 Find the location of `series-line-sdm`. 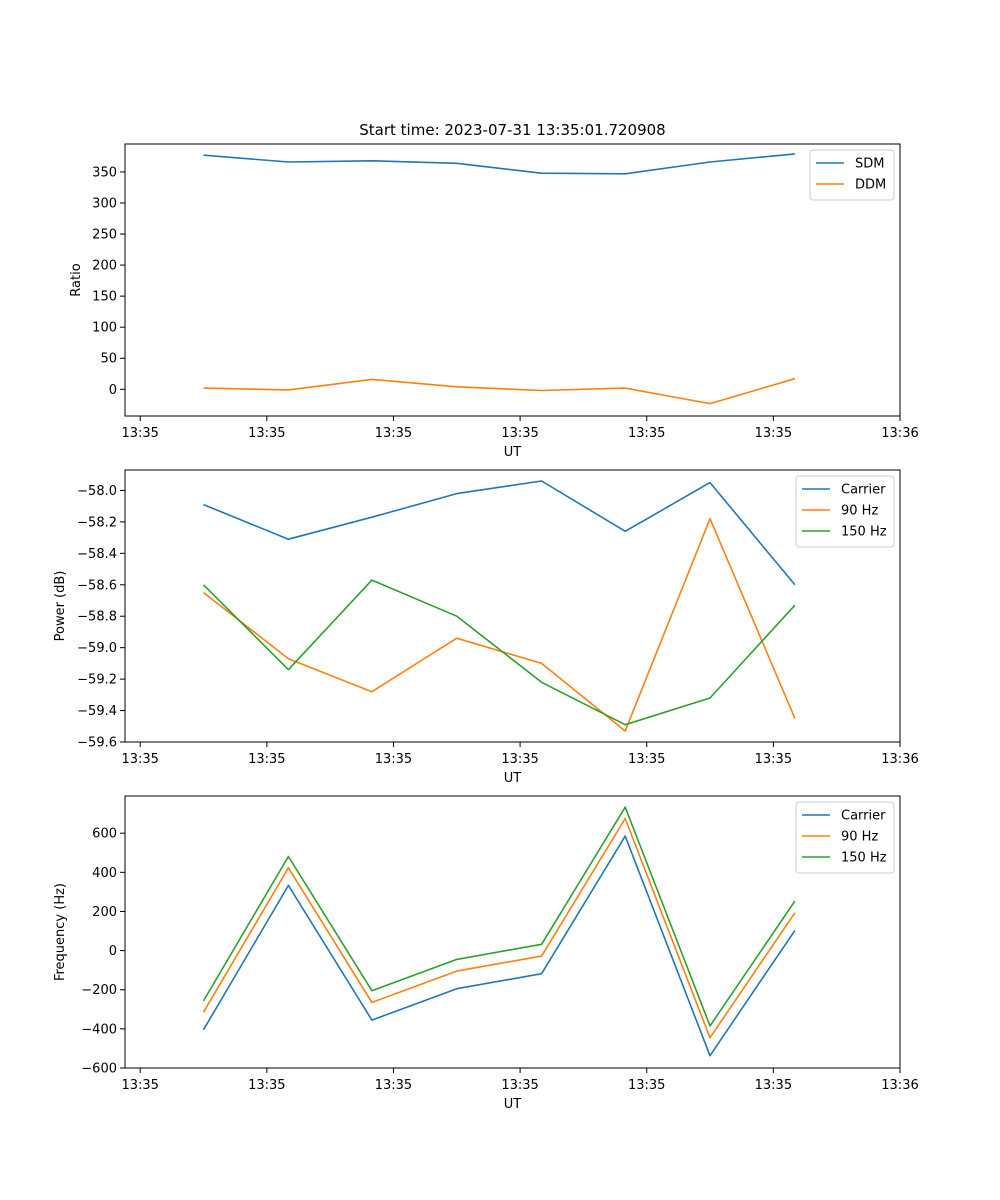

series-line-sdm is located at coordinates (499, 164).